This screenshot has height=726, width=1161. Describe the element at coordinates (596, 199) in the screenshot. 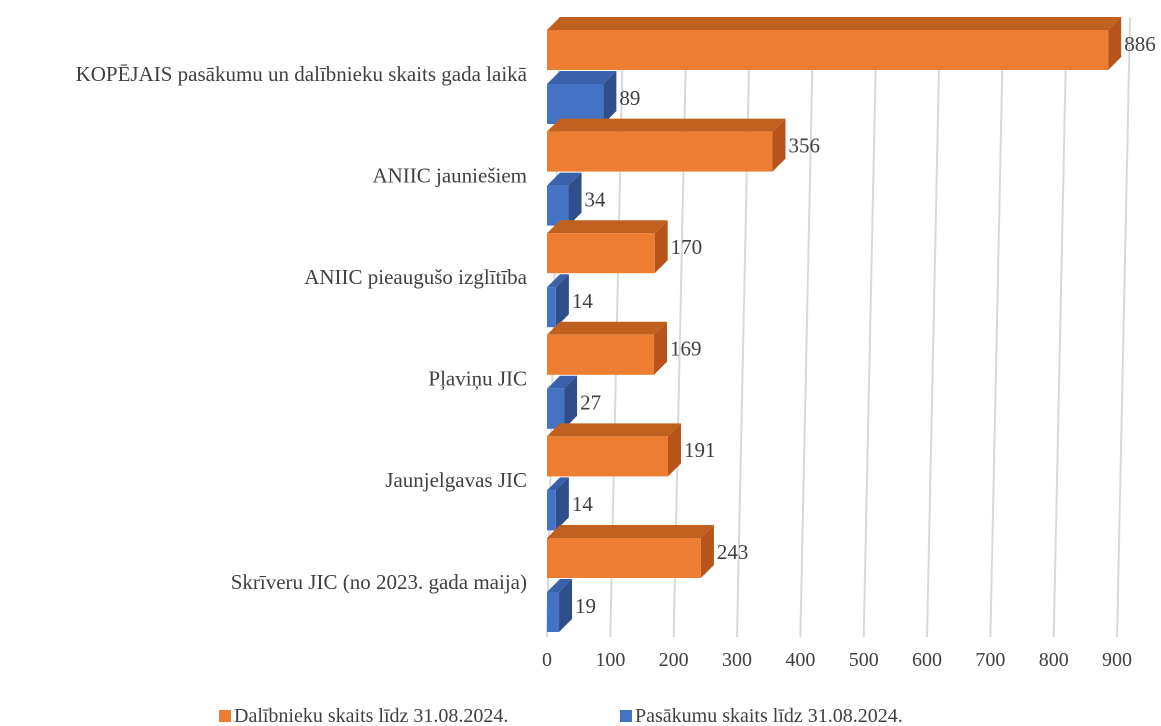

I see `data-label: 34` at that location.